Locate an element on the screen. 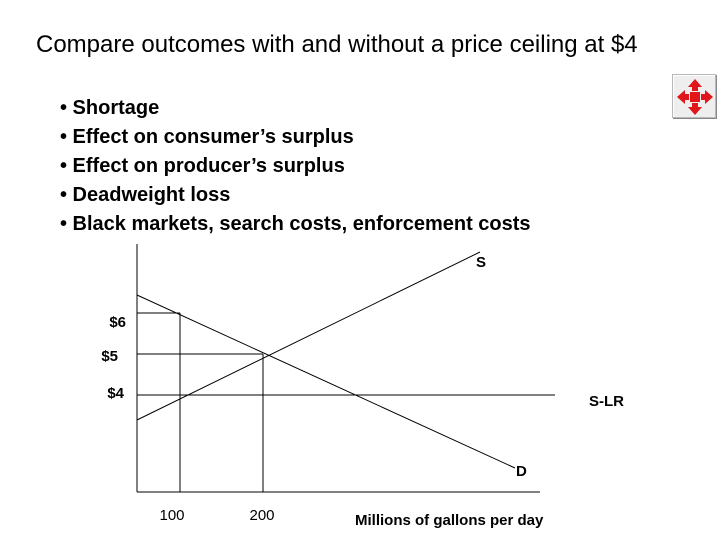 This screenshot has width=720, height=540. bullet-deadweight-loss: • Deadweight loss is located at coordinates (145, 195).